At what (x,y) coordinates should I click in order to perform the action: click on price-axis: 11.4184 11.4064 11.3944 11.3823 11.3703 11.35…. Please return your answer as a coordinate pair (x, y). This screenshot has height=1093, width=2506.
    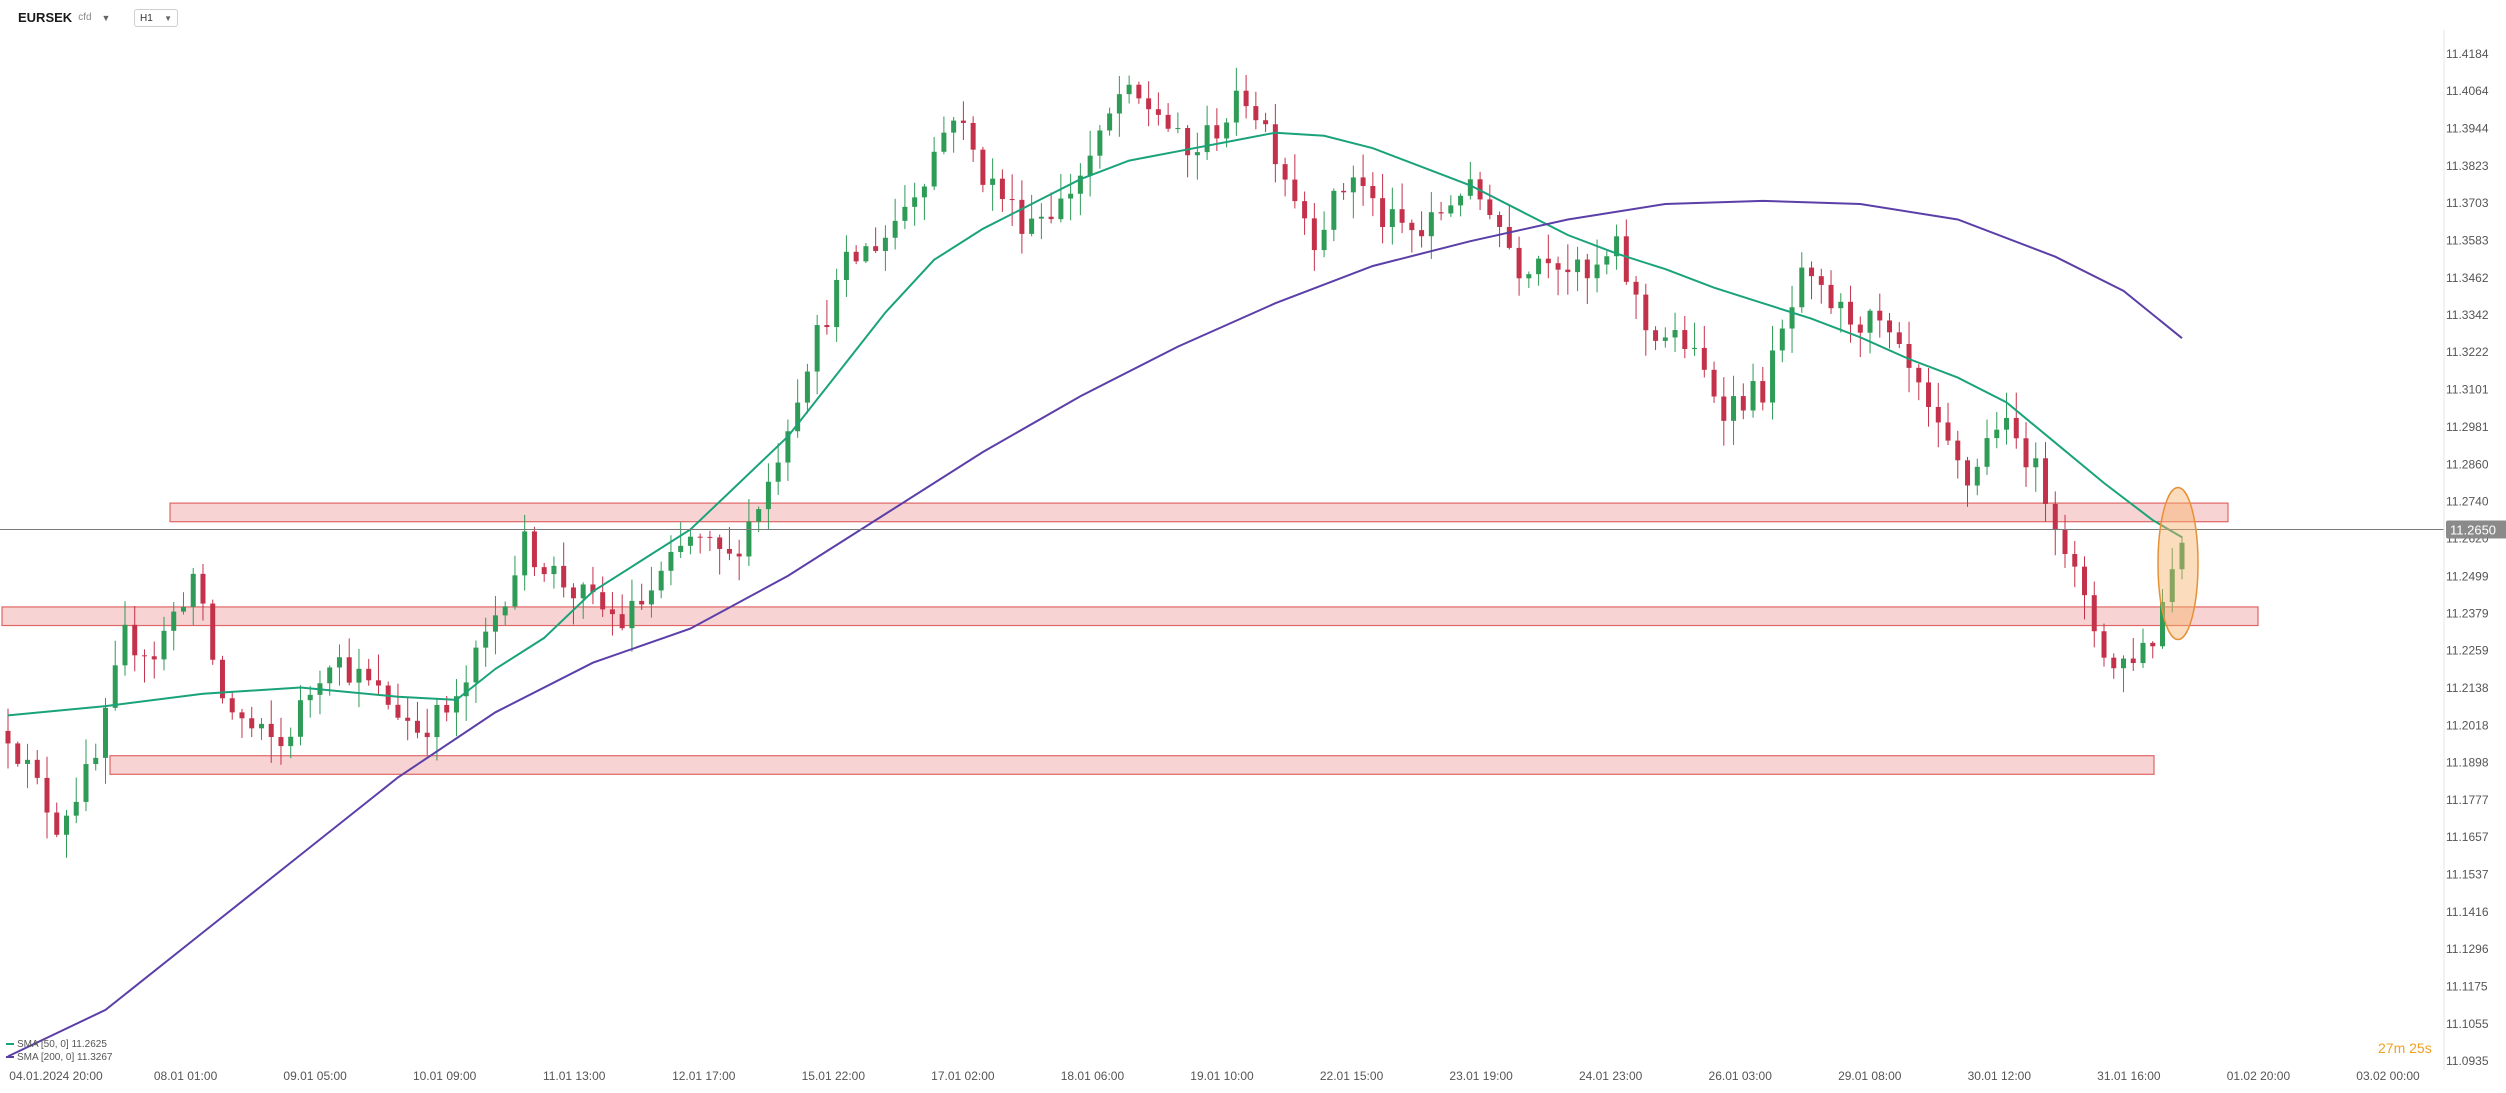
    Looking at the image, I should click on (2467, 557).